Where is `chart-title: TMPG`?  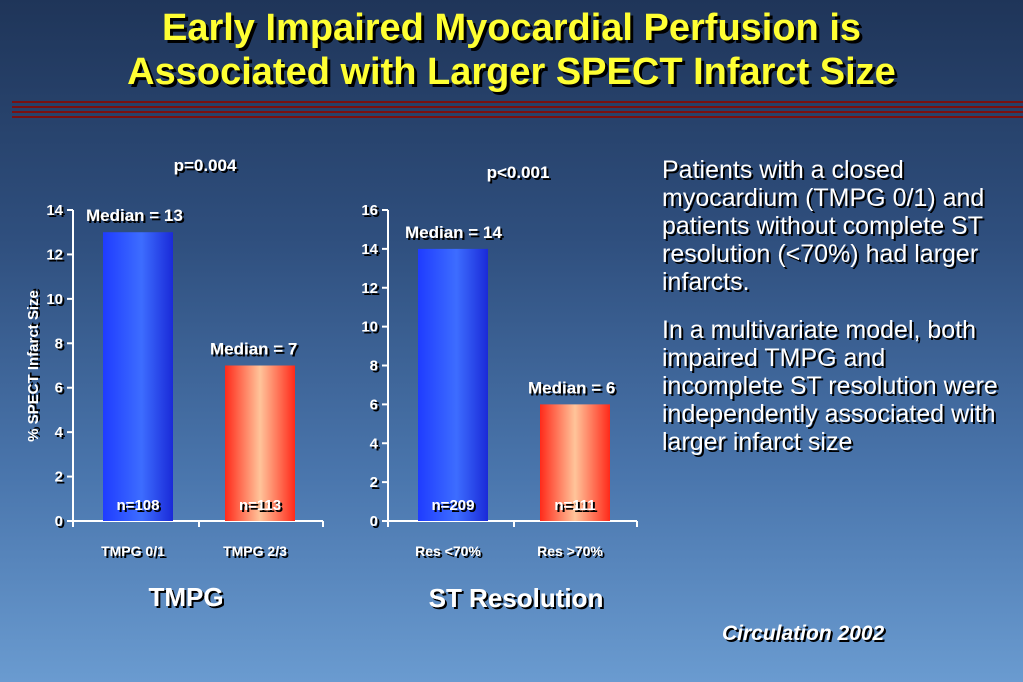 chart-title: TMPG is located at coordinates (185, 597).